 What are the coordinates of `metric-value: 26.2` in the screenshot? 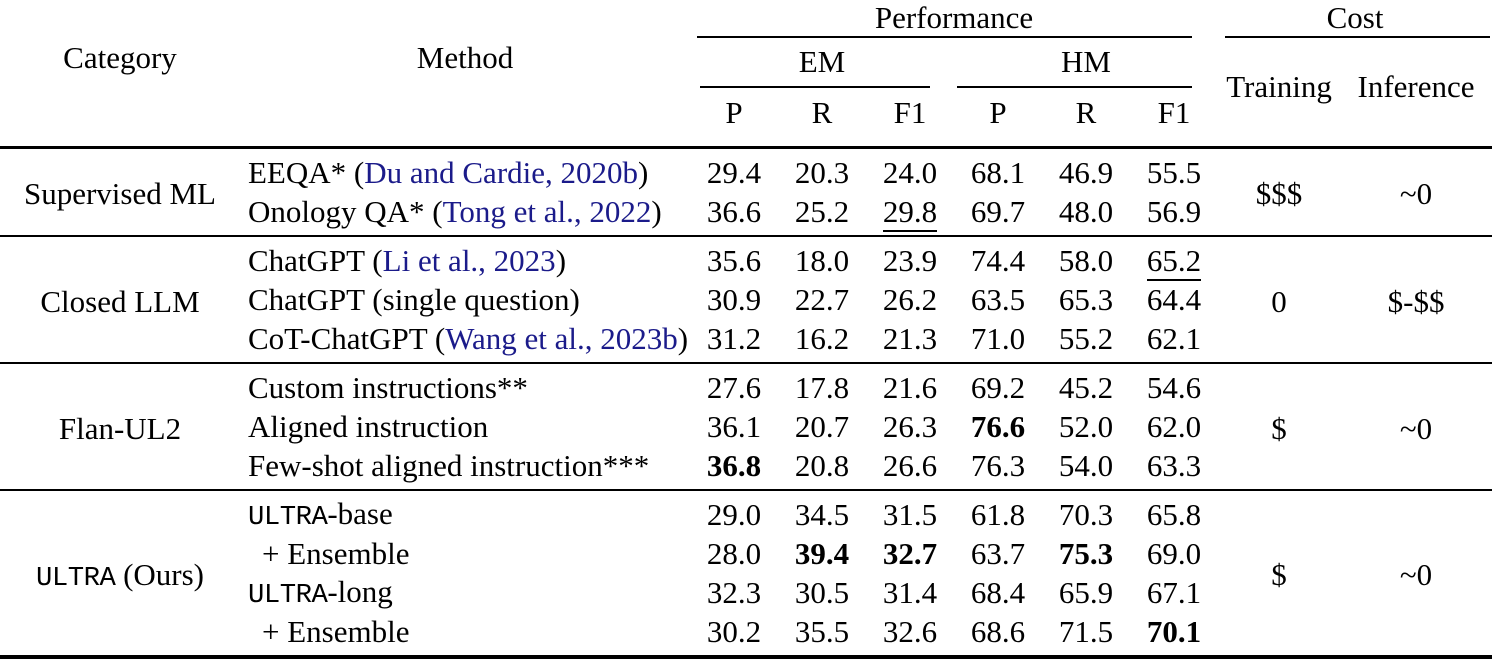 It's located at (910, 299).